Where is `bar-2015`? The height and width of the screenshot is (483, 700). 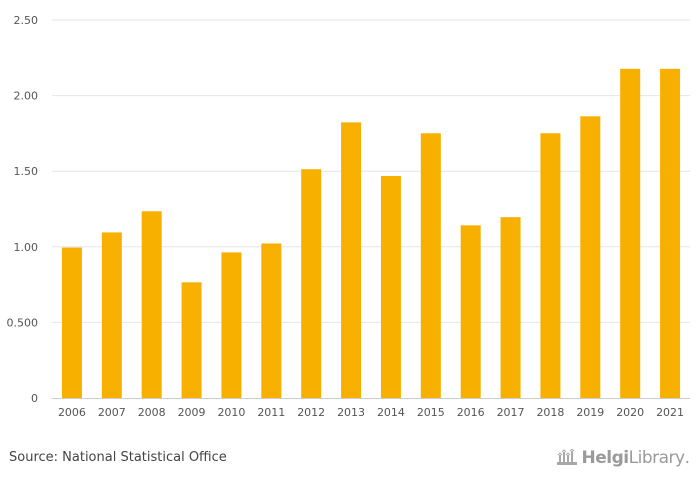
bar-2015 is located at coordinates (430, 266).